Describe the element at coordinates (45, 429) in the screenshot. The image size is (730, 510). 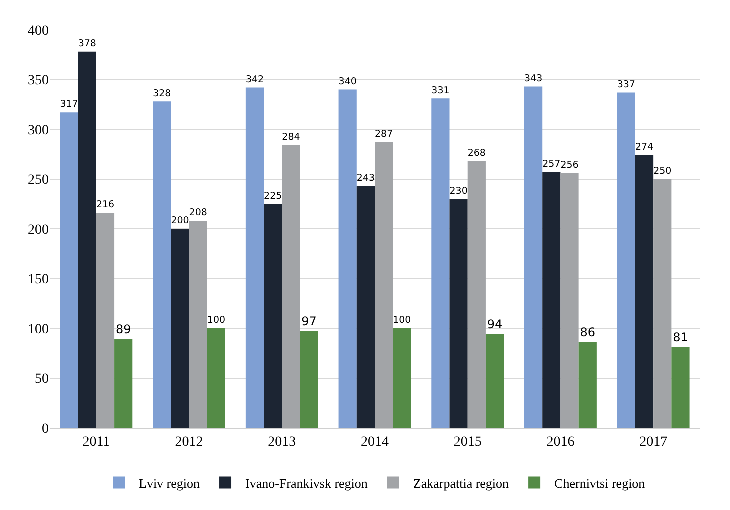
I see `y-tick-label: 0` at that location.